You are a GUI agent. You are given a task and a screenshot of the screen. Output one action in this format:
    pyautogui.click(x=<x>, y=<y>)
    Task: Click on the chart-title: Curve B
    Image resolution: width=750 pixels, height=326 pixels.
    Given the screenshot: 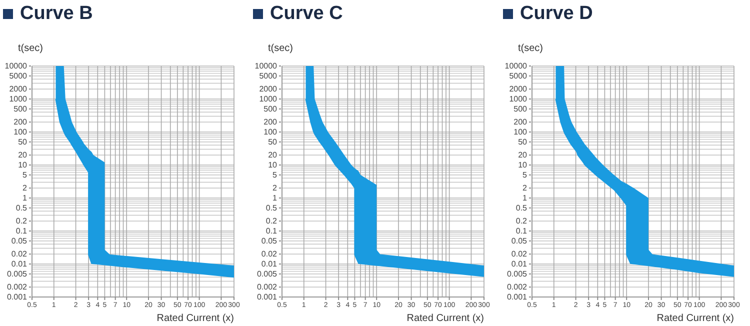 What is the action you would take?
    pyautogui.click(x=56, y=13)
    